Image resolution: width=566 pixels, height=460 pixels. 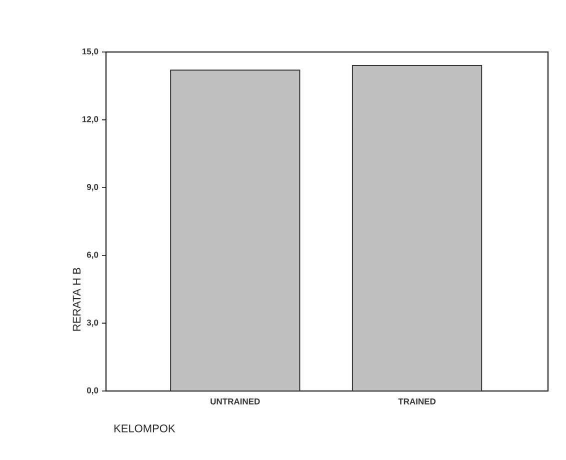 I want to click on y-tick-label: 12,0, so click(x=90, y=120).